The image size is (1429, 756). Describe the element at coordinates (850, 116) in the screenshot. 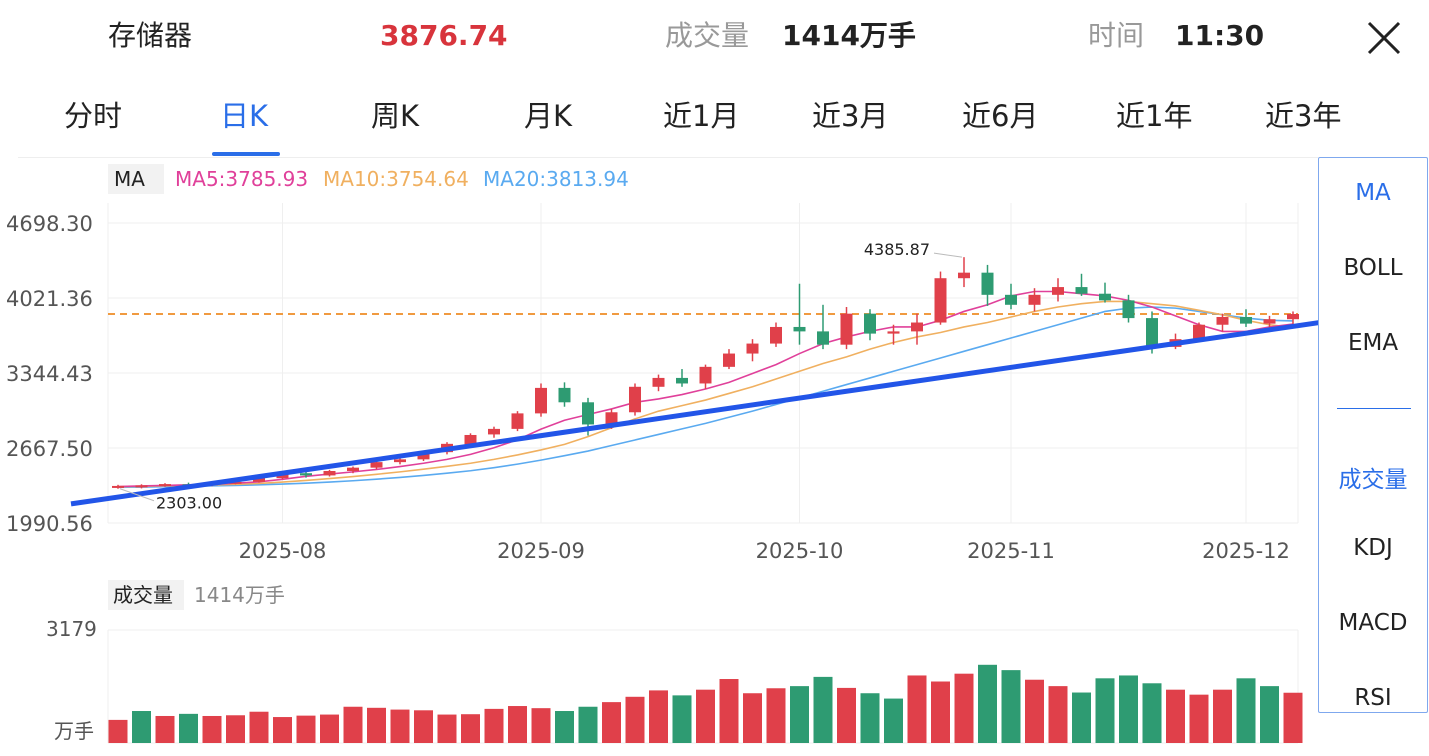

I see `tab-3-months: 近3月` at that location.